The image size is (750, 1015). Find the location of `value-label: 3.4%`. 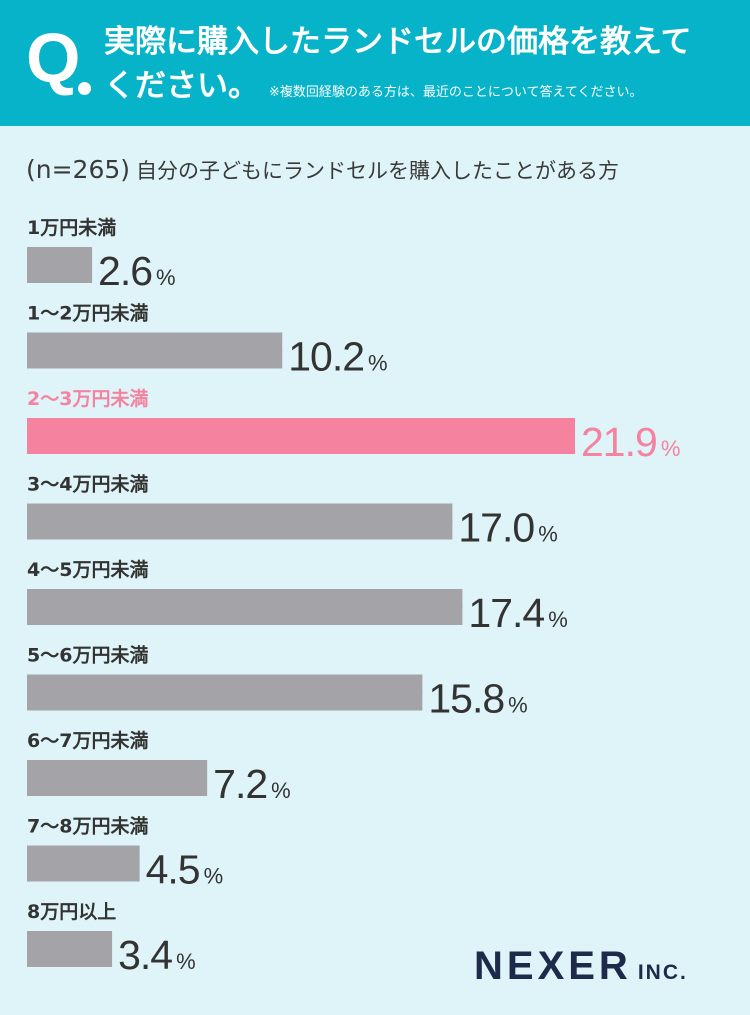

value-label: 3.4% is located at coordinates (156, 955).